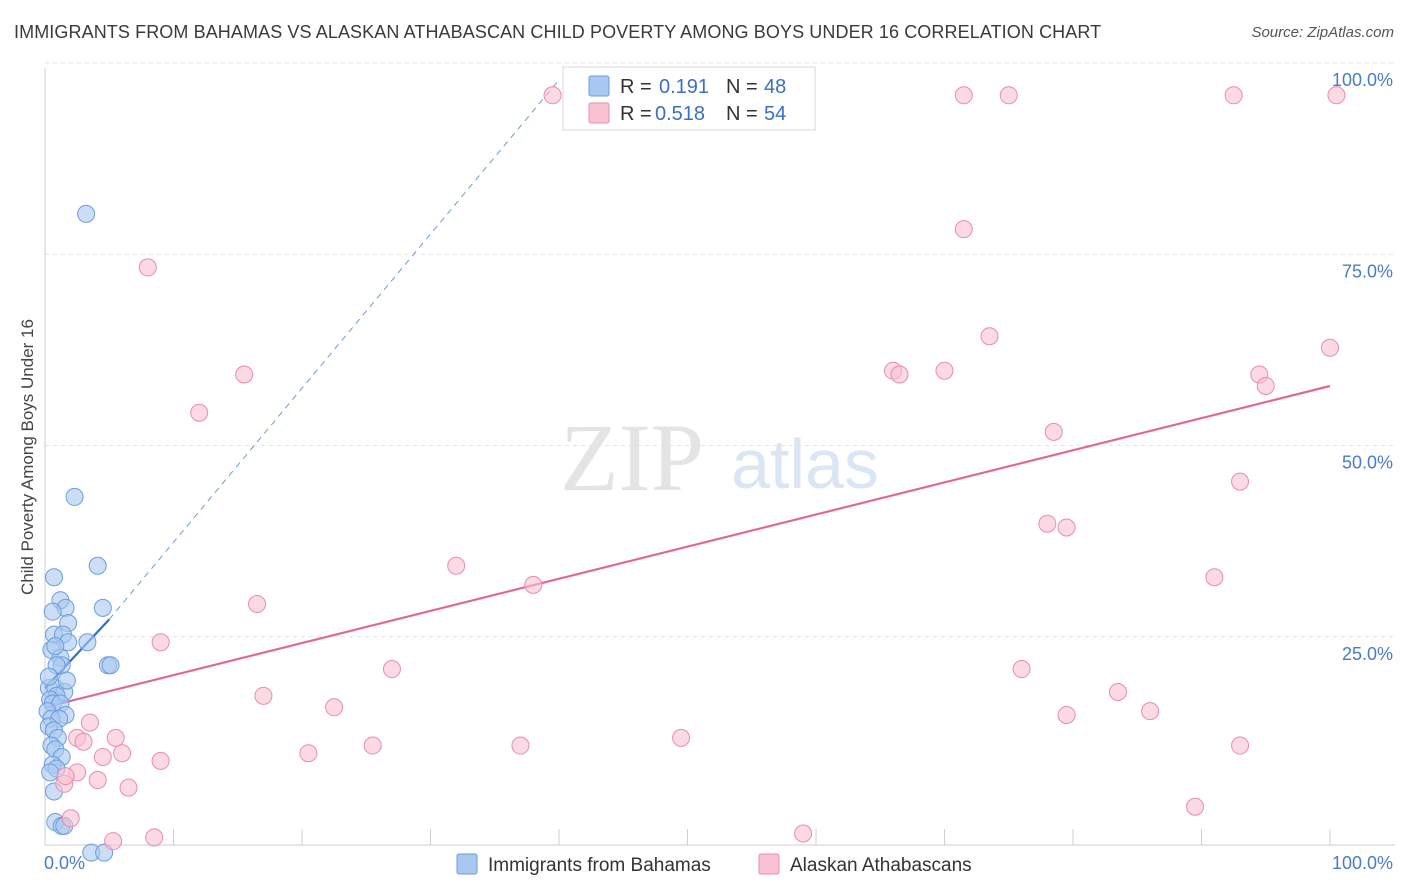  I want to click on legend-r-value-2: 0.518, so click(680, 114).